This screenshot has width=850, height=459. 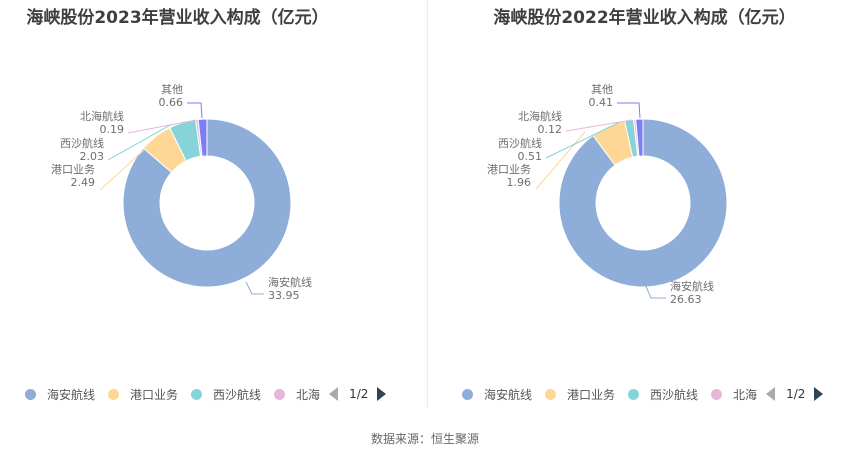 What do you see at coordinates (530, 156) in the screenshot?
I see `slice-label-value: 0.51` at bounding box center [530, 156].